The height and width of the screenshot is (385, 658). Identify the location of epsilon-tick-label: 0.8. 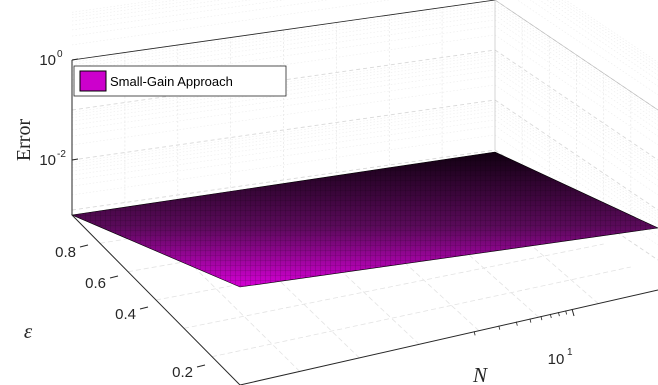
(65, 252).